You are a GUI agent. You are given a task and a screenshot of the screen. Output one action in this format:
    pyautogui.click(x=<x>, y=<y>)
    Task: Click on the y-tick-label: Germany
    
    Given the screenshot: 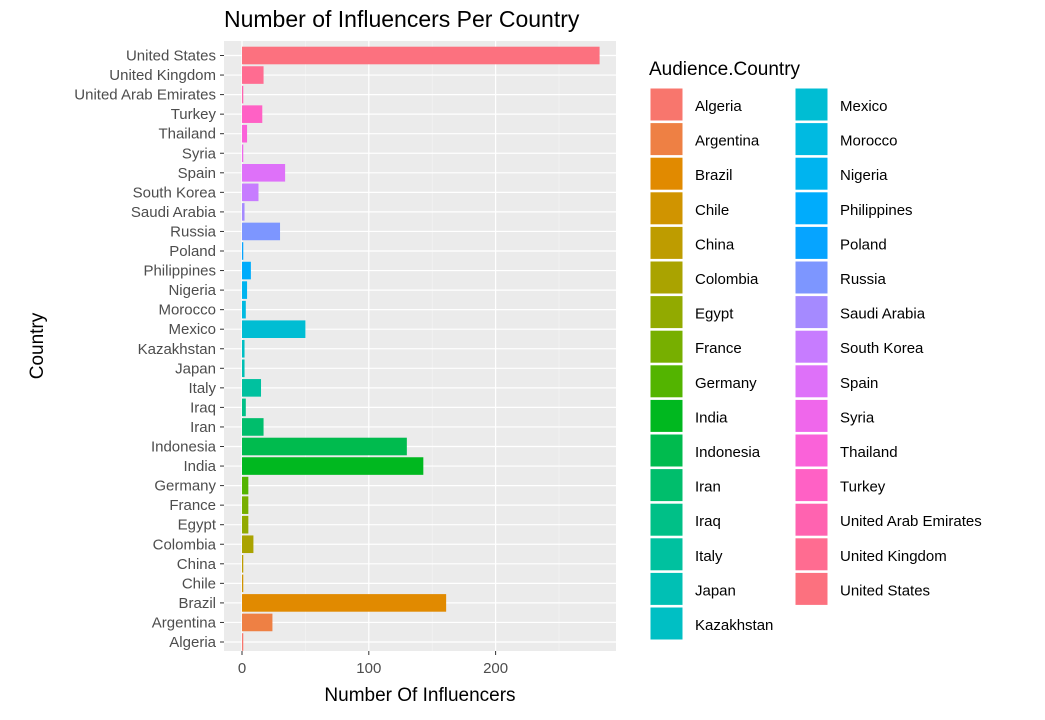 What is the action you would take?
    pyautogui.click(x=185, y=486)
    